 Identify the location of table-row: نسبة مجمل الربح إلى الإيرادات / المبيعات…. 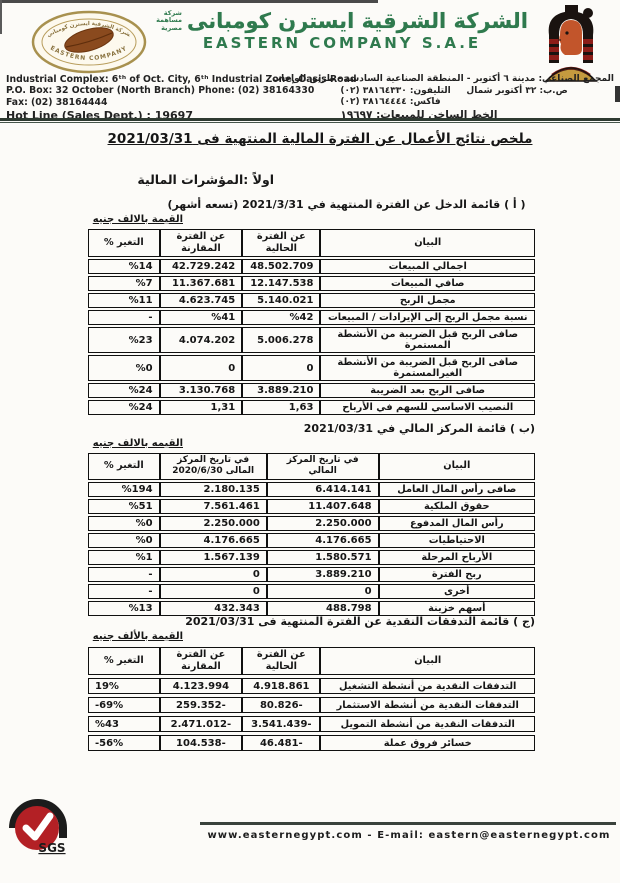
(311, 318).